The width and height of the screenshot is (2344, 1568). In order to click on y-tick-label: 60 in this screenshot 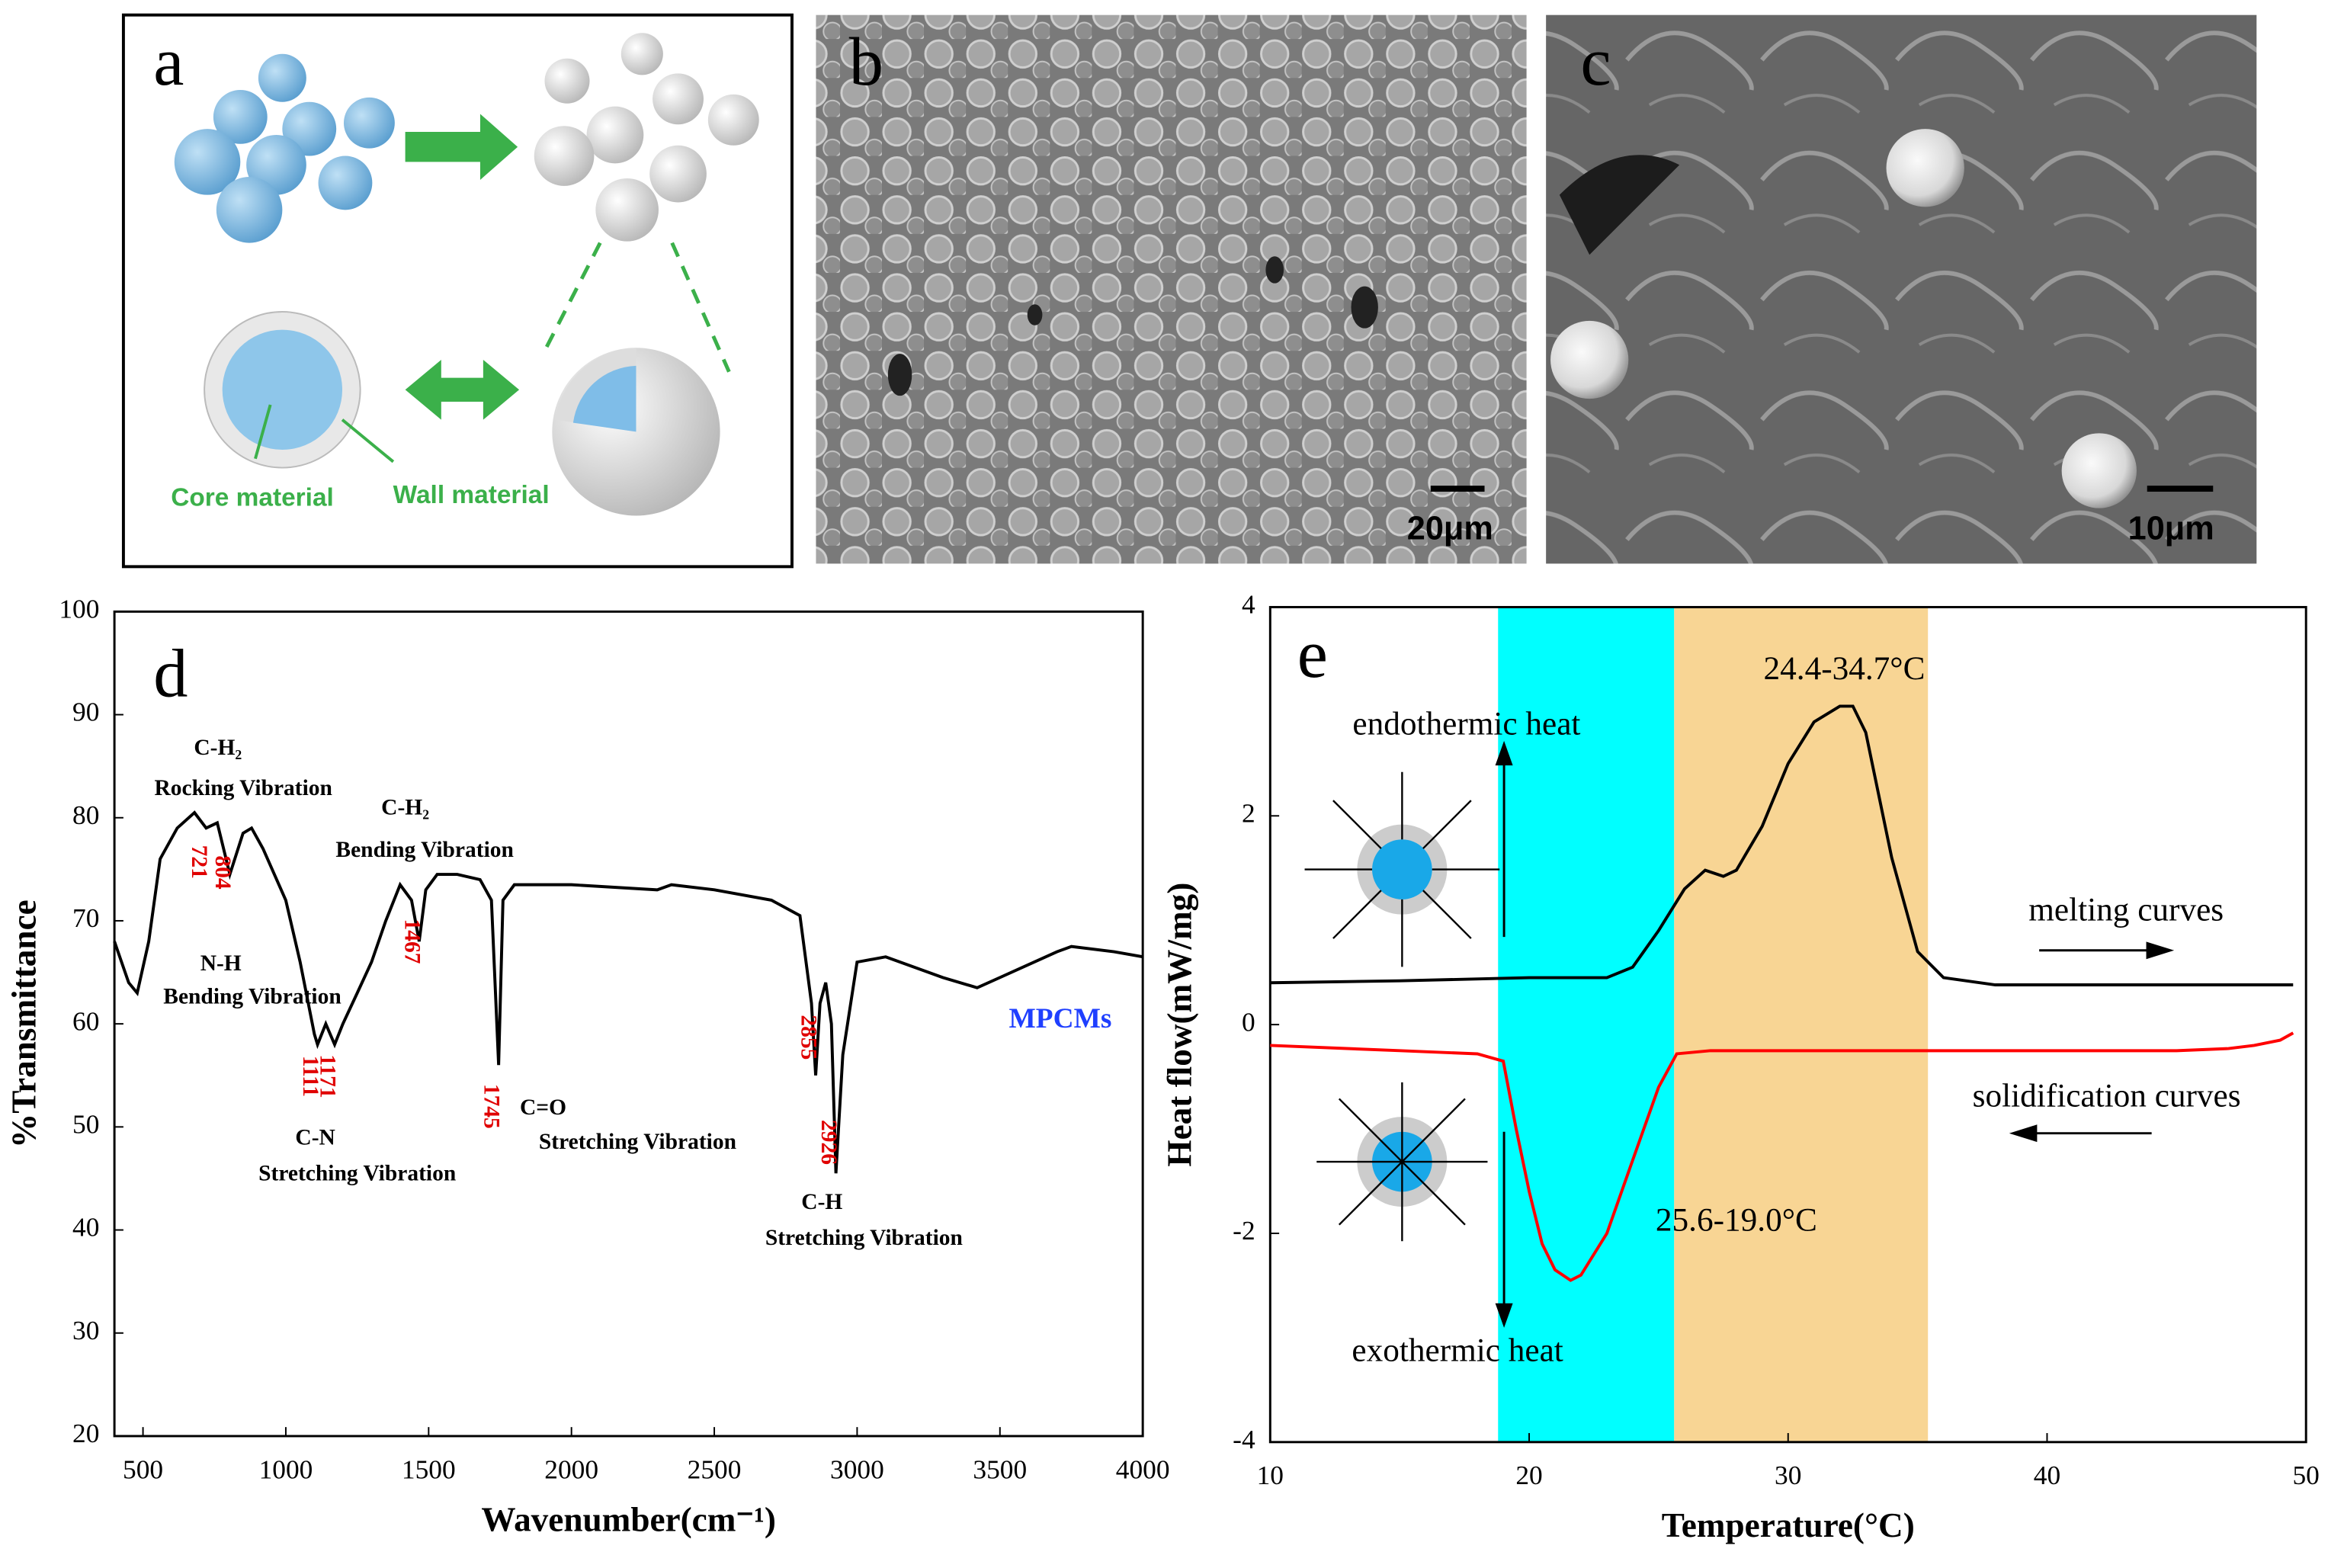, I will do `click(85, 1020)`.